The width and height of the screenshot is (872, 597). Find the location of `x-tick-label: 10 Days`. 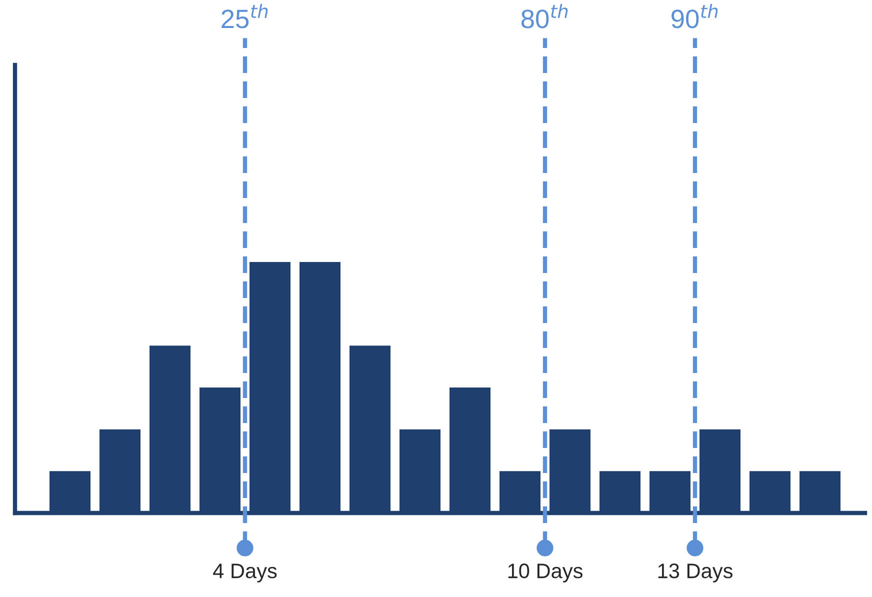

x-tick-label: 10 Days is located at coordinates (545, 573).